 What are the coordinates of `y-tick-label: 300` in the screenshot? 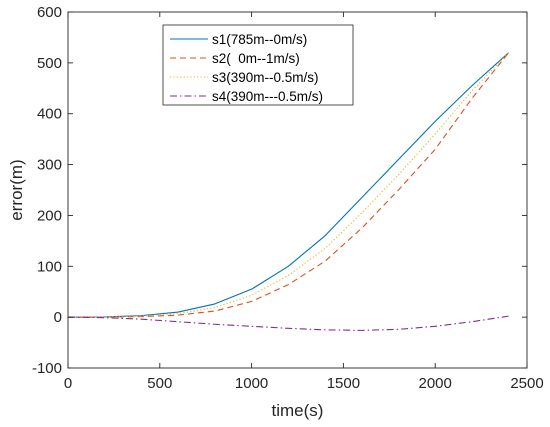 It's located at (49, 165).